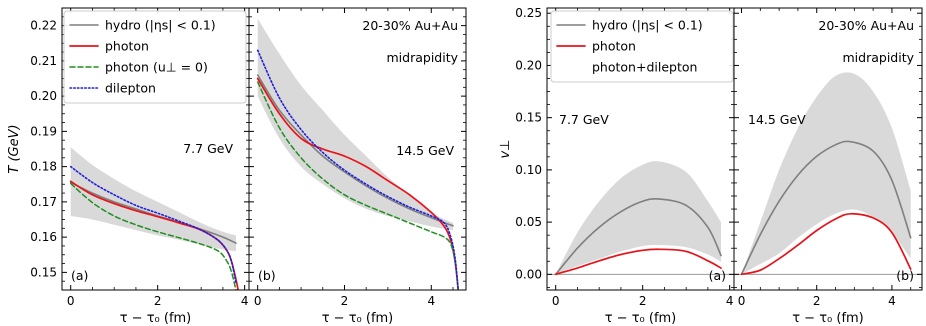 This screenshot has height=326, width=926. What do you see at coordinates (43, 26) in the screenshot?
I see `y-tick-label: 0.22` at bounding box center [43, 26].